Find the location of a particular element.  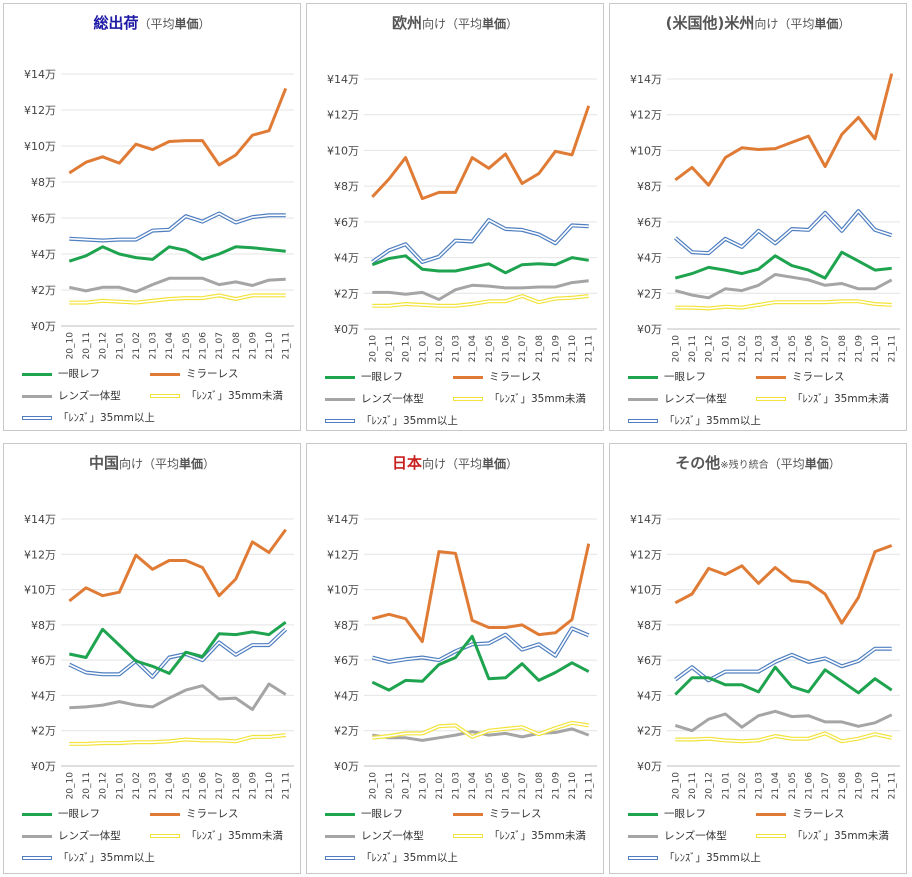

y-tick-label: ¥2万 is located at coordinates (649, 731).